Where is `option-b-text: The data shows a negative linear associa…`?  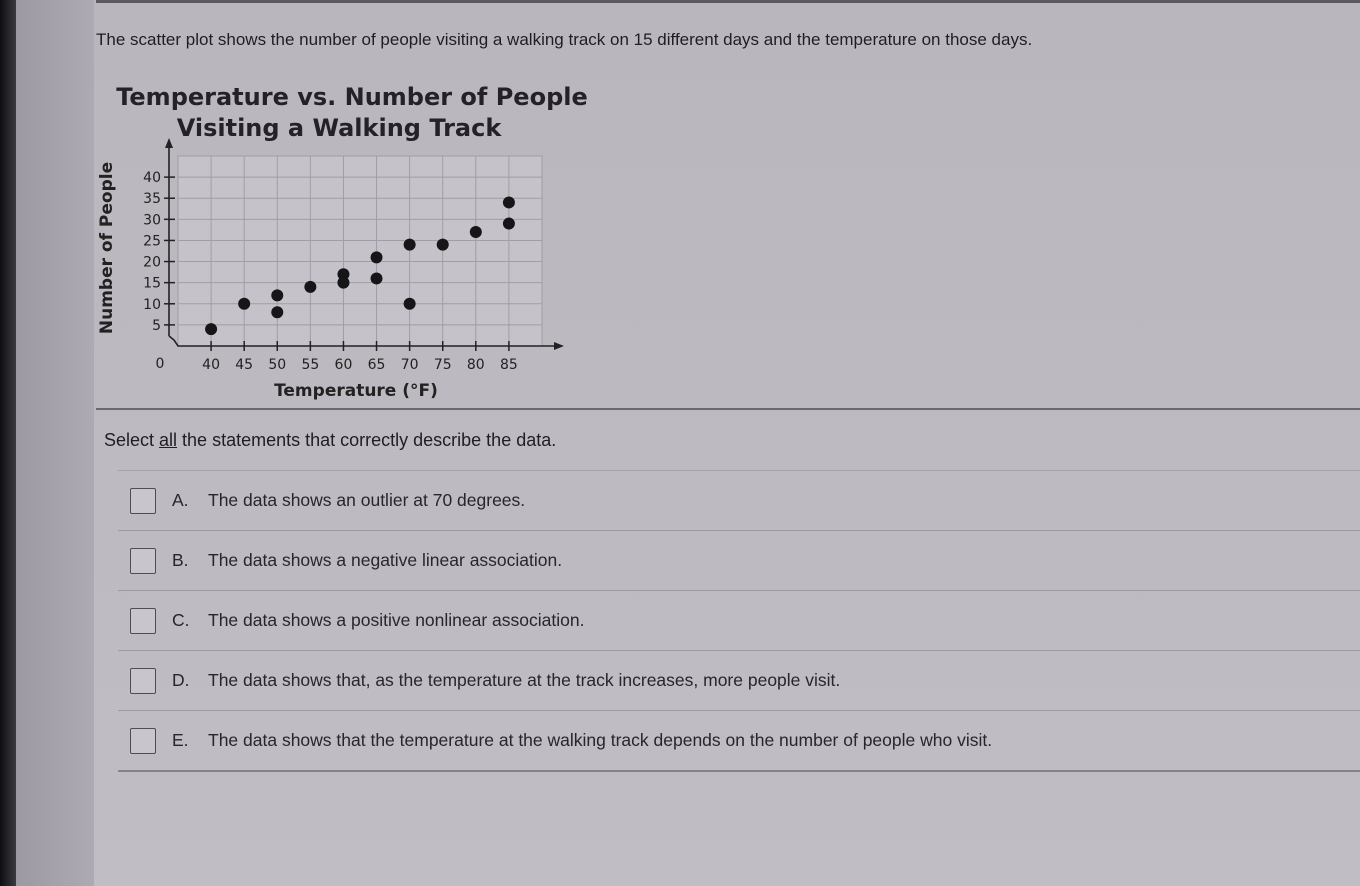 option-b-text: The data shows a negative linear associa… is located at coordinates (385, 560).